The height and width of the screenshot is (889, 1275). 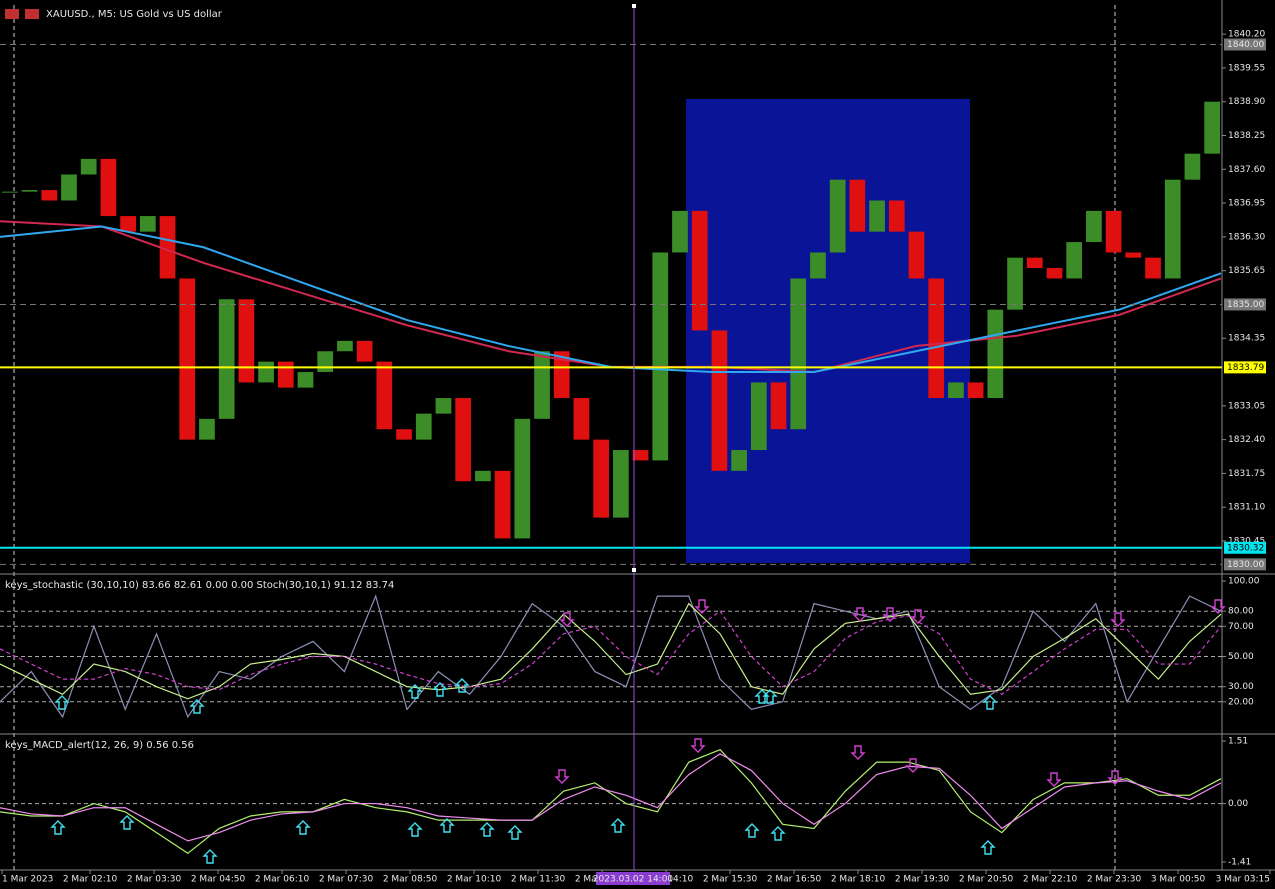 I want to click on level-label: 1830.32, so click(x=1245, y=548).